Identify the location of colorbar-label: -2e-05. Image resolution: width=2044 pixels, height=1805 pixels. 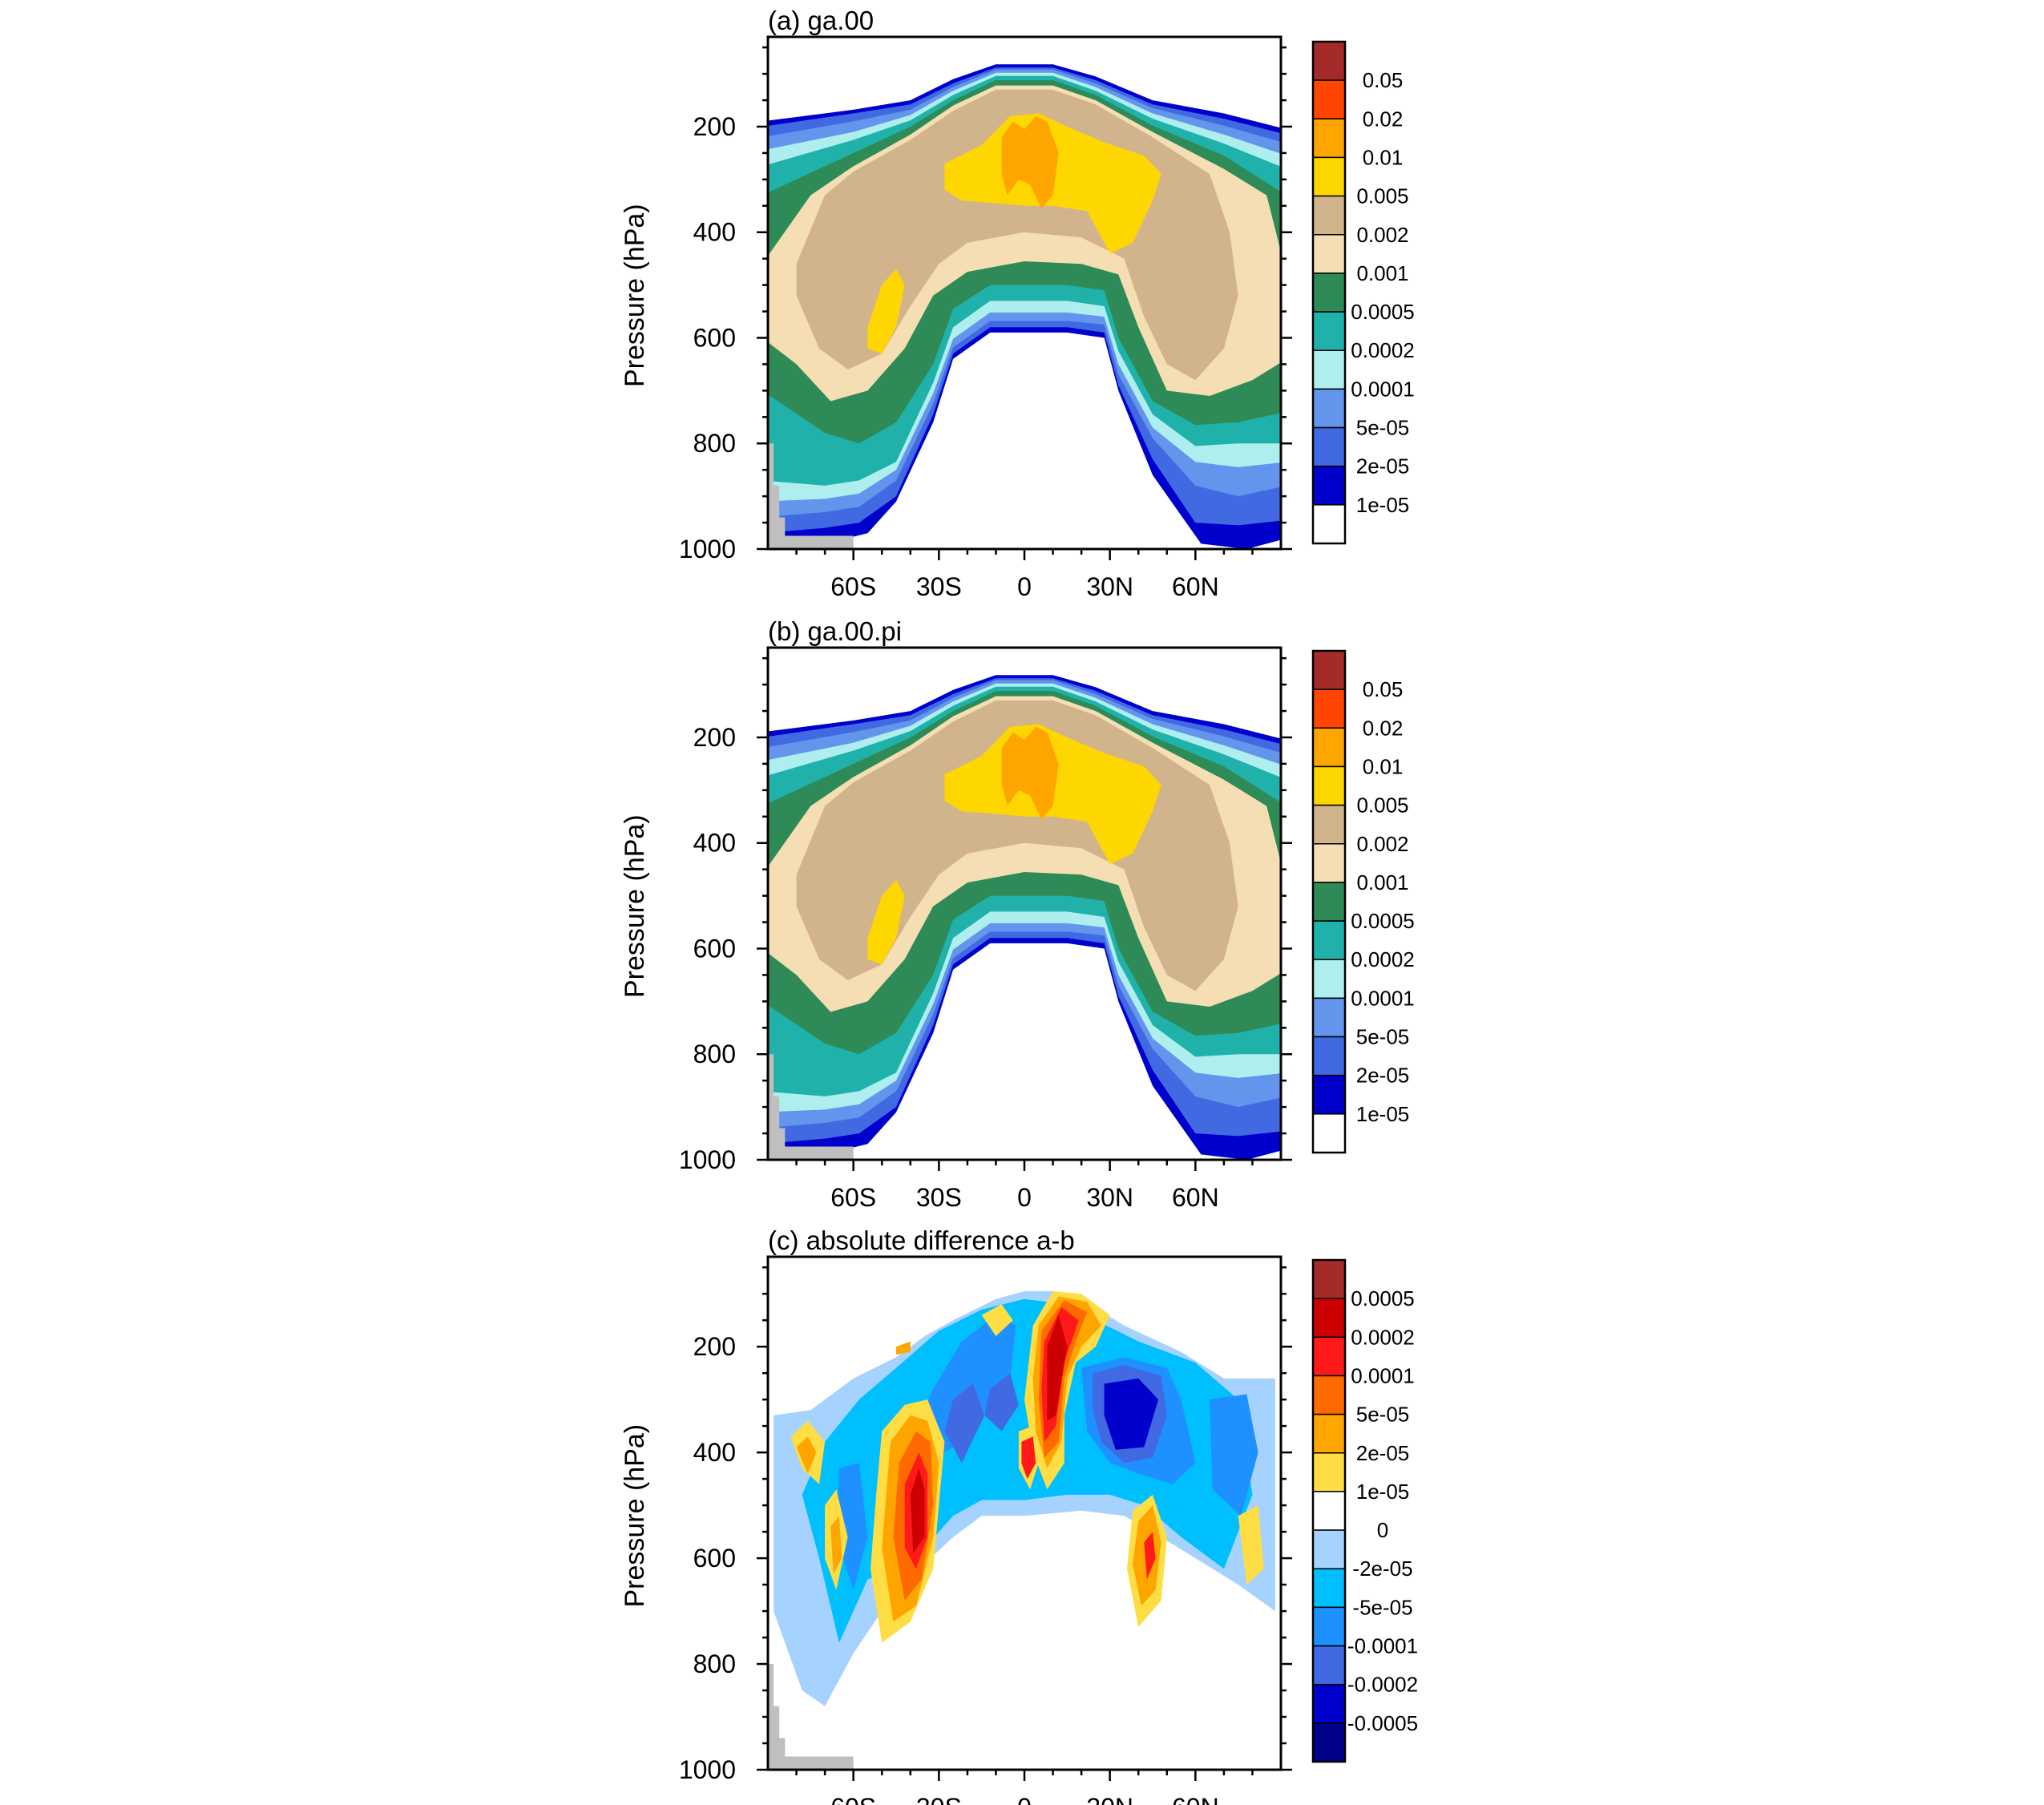
(1382, 1569).